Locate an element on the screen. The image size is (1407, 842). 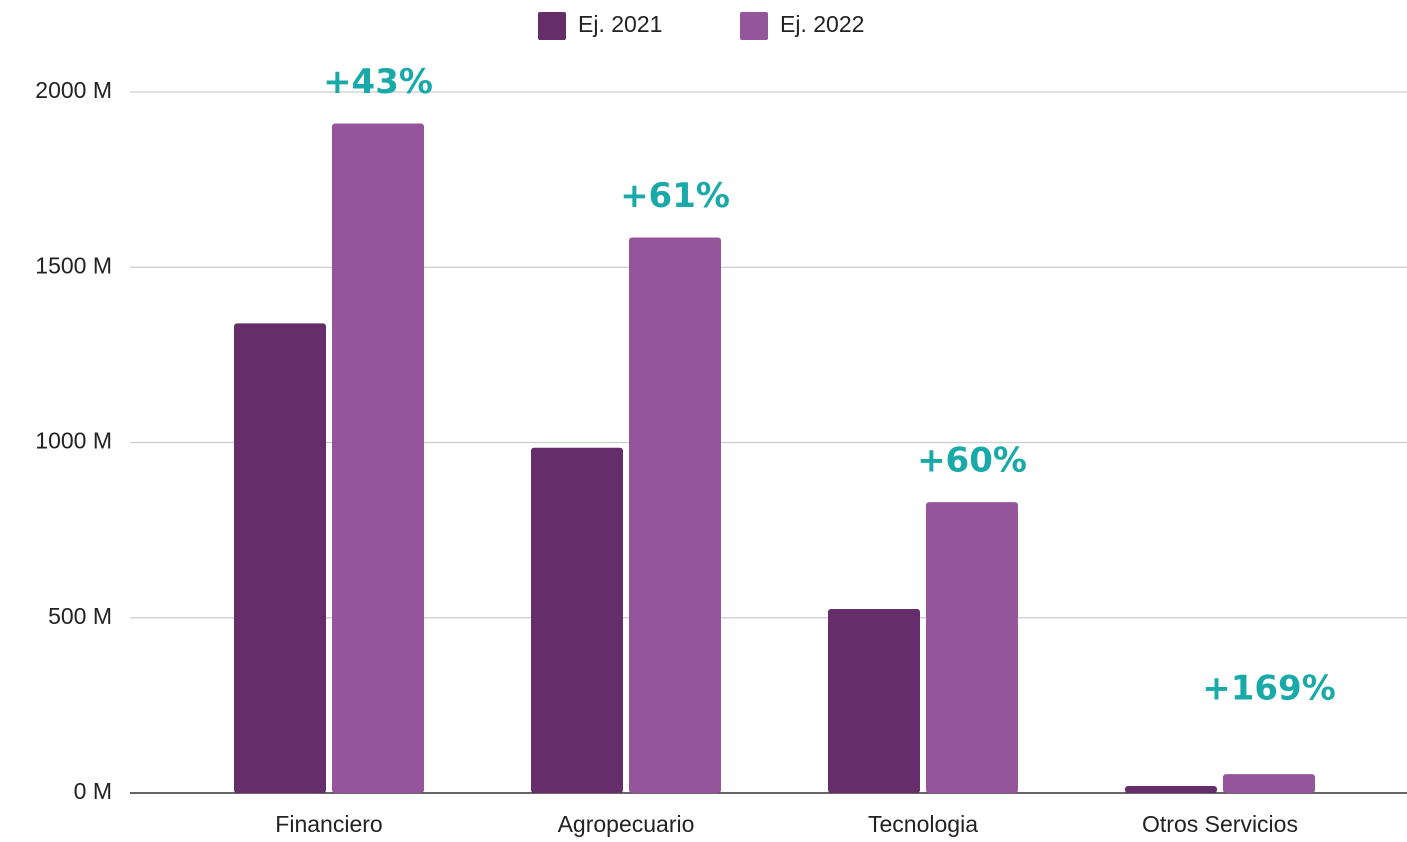
annotation: +169% is located at coordinates (1269, 689).